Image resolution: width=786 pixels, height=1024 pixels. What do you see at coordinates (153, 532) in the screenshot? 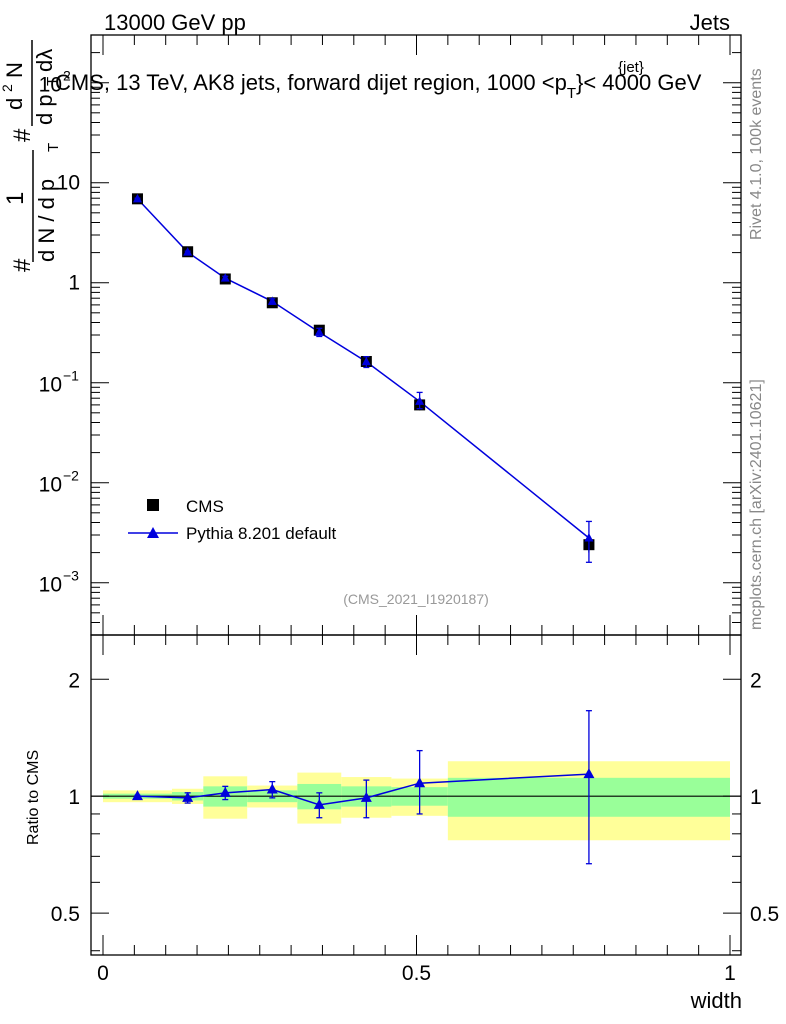
I see `legend-mc-marker` at bounding box center [153, 532].